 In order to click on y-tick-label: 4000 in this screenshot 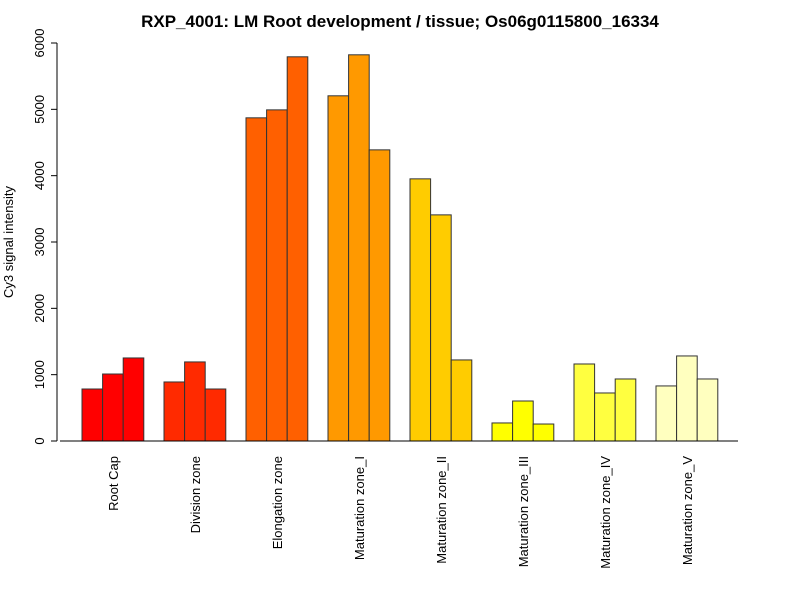, I will do `click(39, 175)`.